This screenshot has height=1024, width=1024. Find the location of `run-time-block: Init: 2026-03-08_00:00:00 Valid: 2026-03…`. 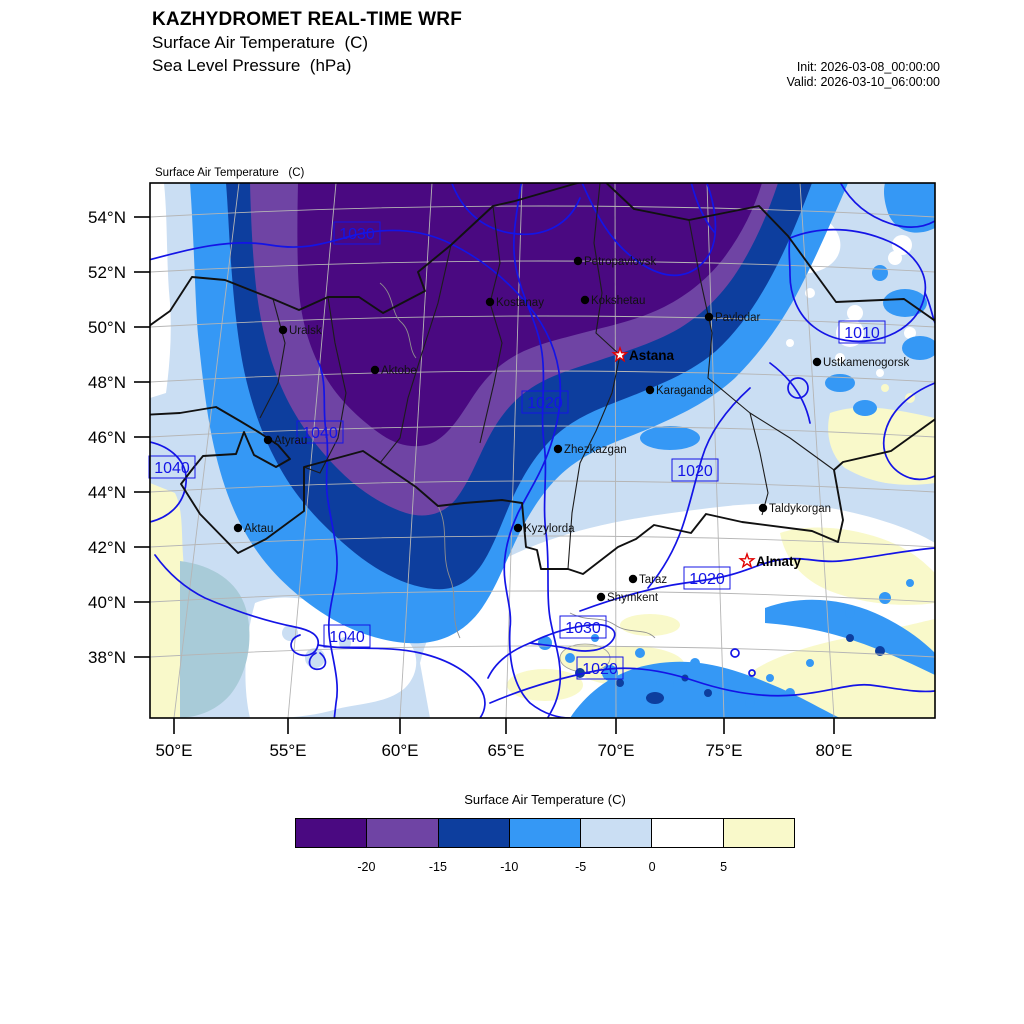

run-time-block: Init: 2026-03-08_00:00:00 Valid: 2026-03… is located at coordinates (863, 75).